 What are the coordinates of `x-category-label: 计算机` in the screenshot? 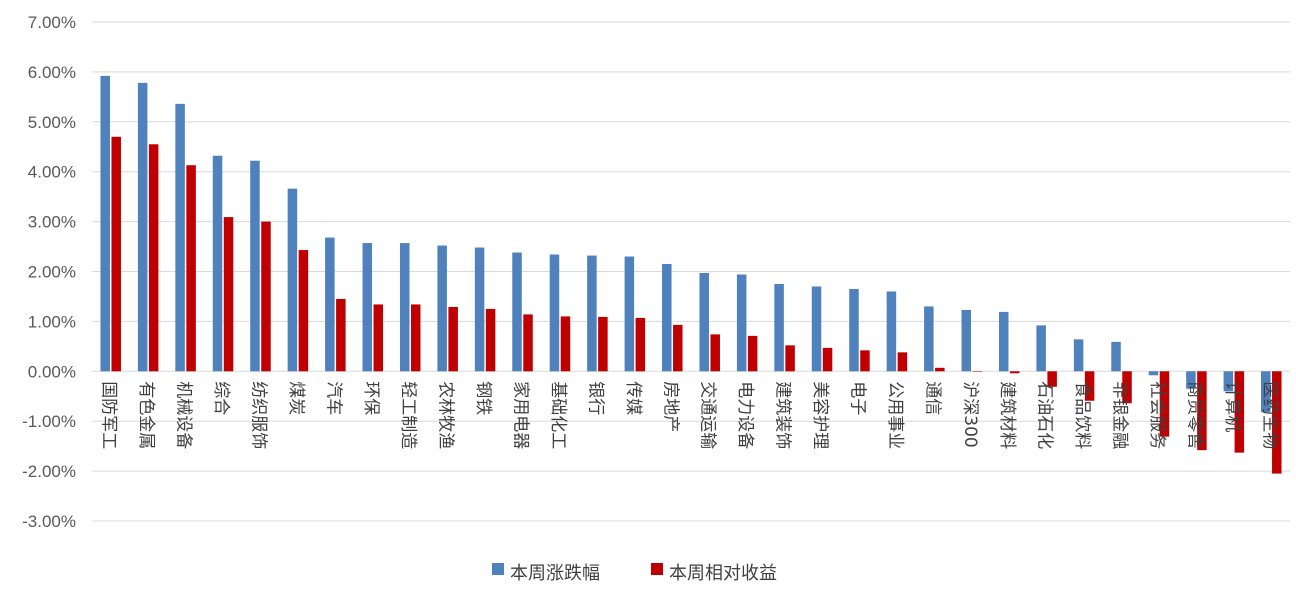 It's located at (1232, 406).